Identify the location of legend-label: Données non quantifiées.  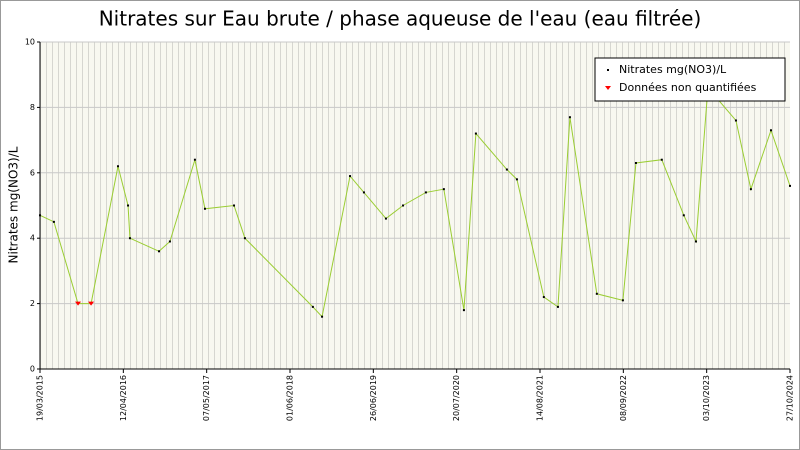
(688, 87).